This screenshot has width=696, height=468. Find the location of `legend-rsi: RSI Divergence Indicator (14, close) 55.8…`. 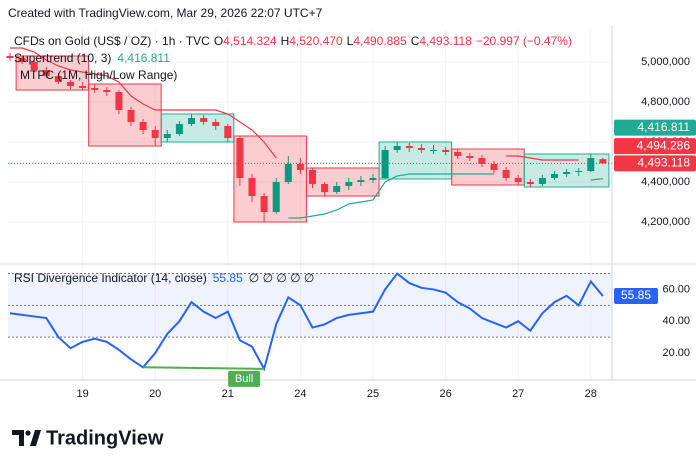

legend-rsi: RSI Divergence Indicator (14, close) 55.8… is located at coordinates (164, 278).